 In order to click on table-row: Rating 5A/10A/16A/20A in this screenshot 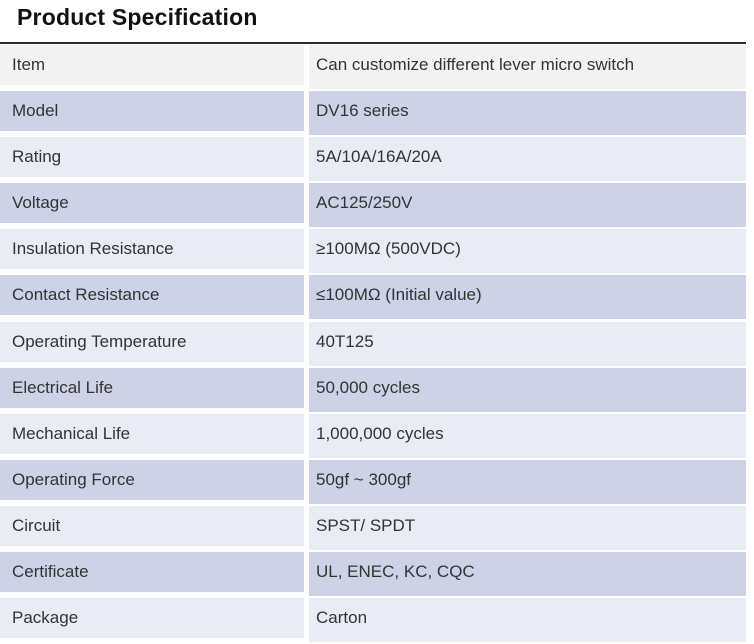, I will do `click(373, 160)`.